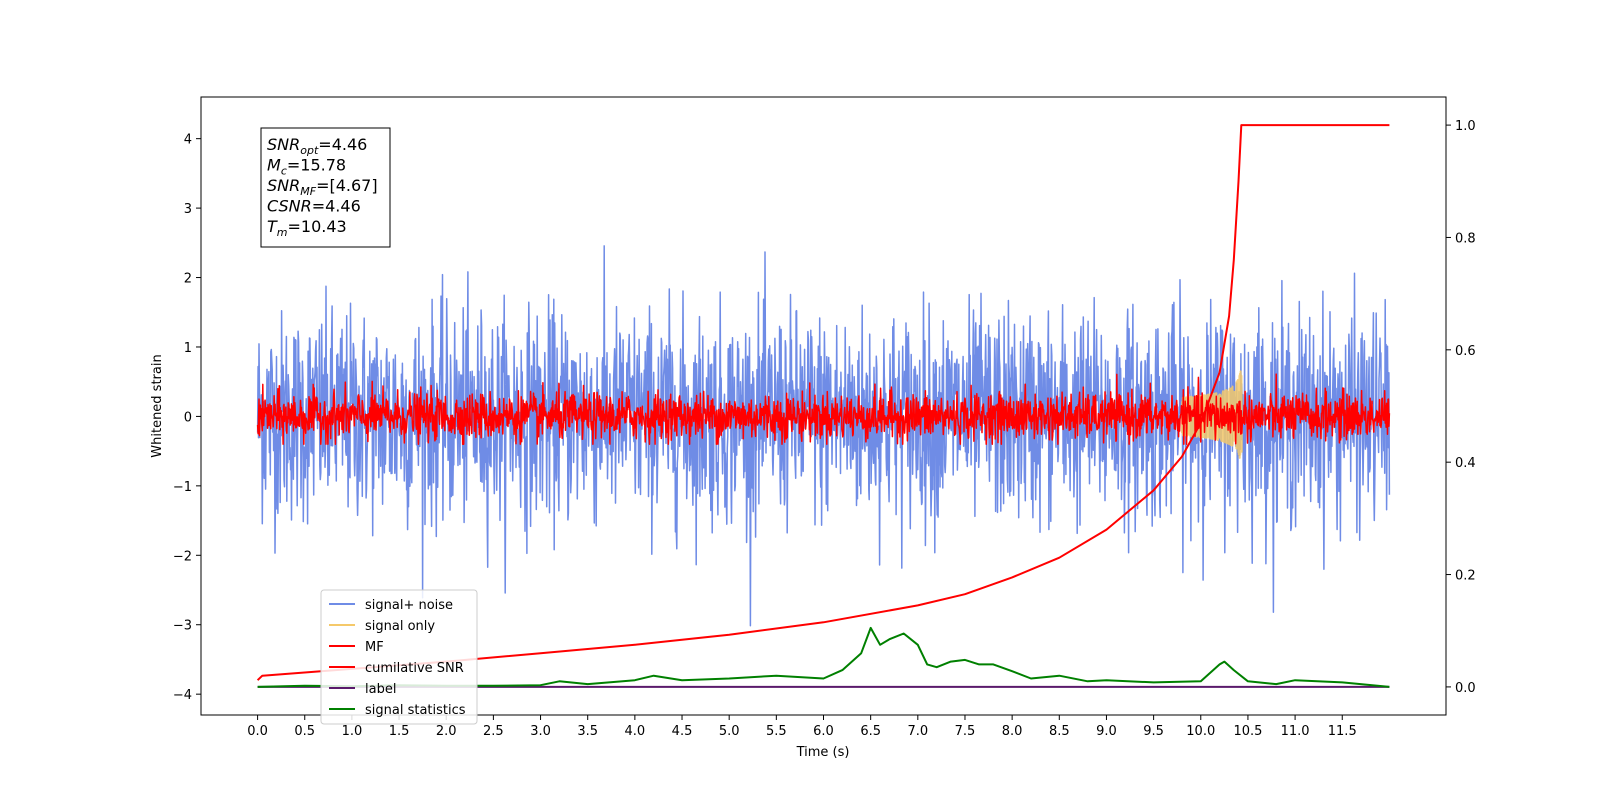 The image size is (1600, 800). What do you see at coordinates (188, 279) in the screenshot?
I see `y-tick-label: 2` at bounding box center [188, 279].